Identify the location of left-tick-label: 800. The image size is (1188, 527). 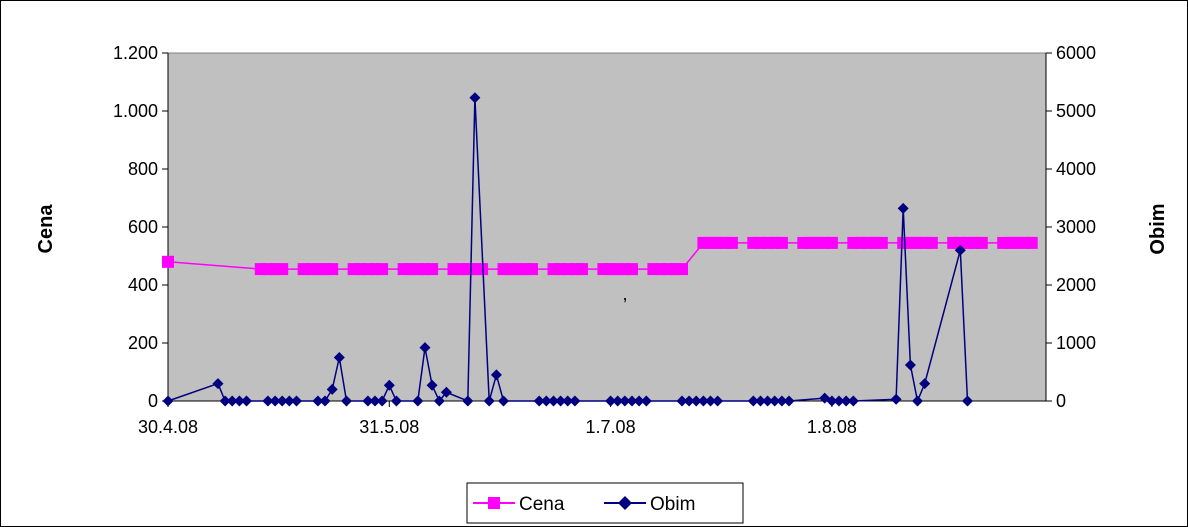
(143, 169).